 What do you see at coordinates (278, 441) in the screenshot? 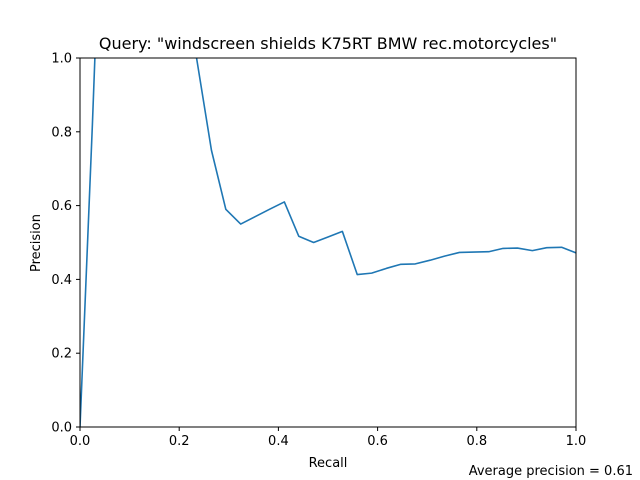
I see `x-tick-label: 0.4` at bounding box center [278, 441].